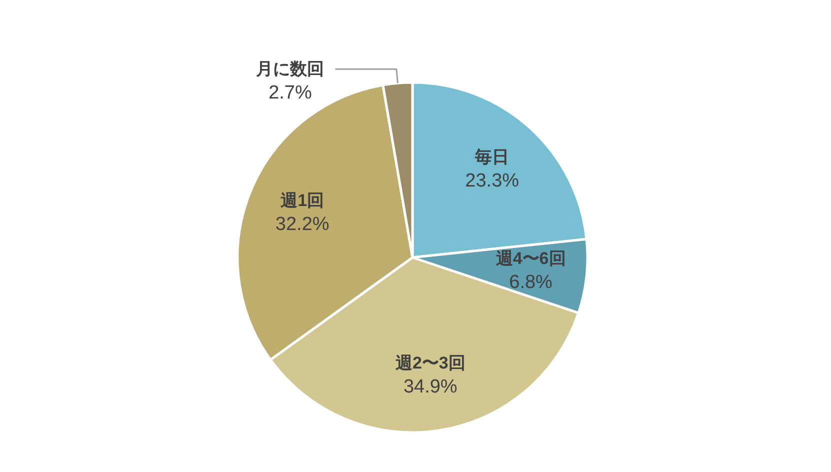 This screenshot has height=472, width=831. What do you see at coordinates (492, 181) in the screenshot?
I see `data-label: 23.3%` at bounding box center [492, 181].